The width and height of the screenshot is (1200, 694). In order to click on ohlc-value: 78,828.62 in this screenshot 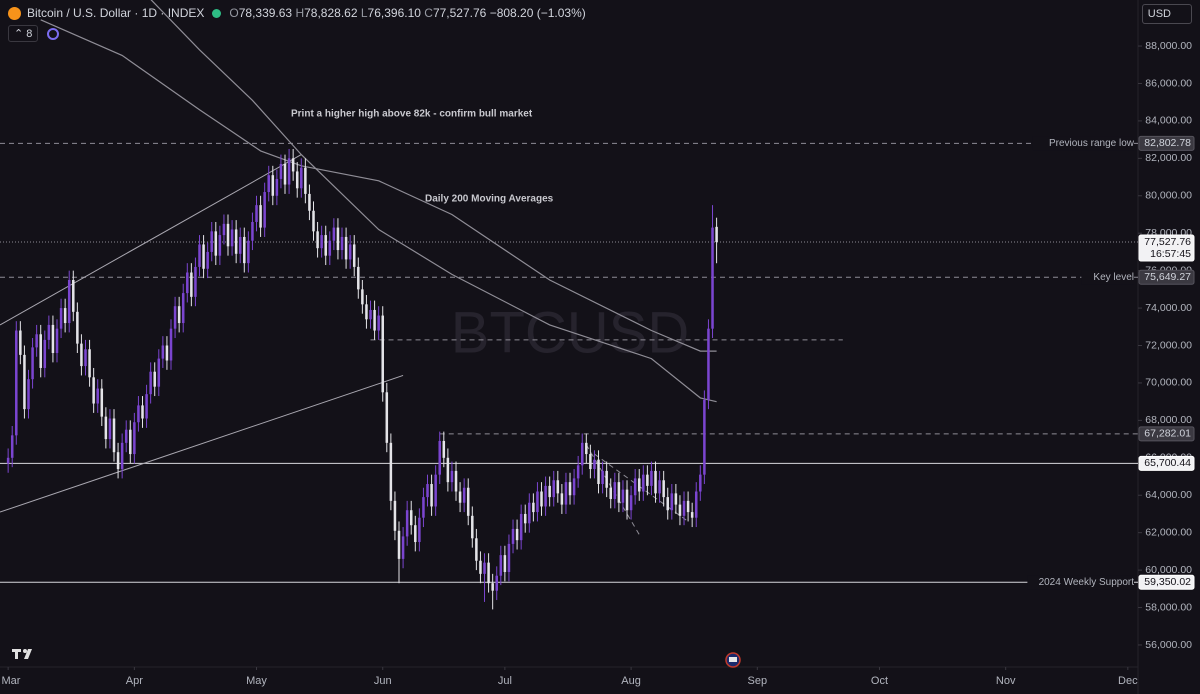, I will do `click(331, 13)`.